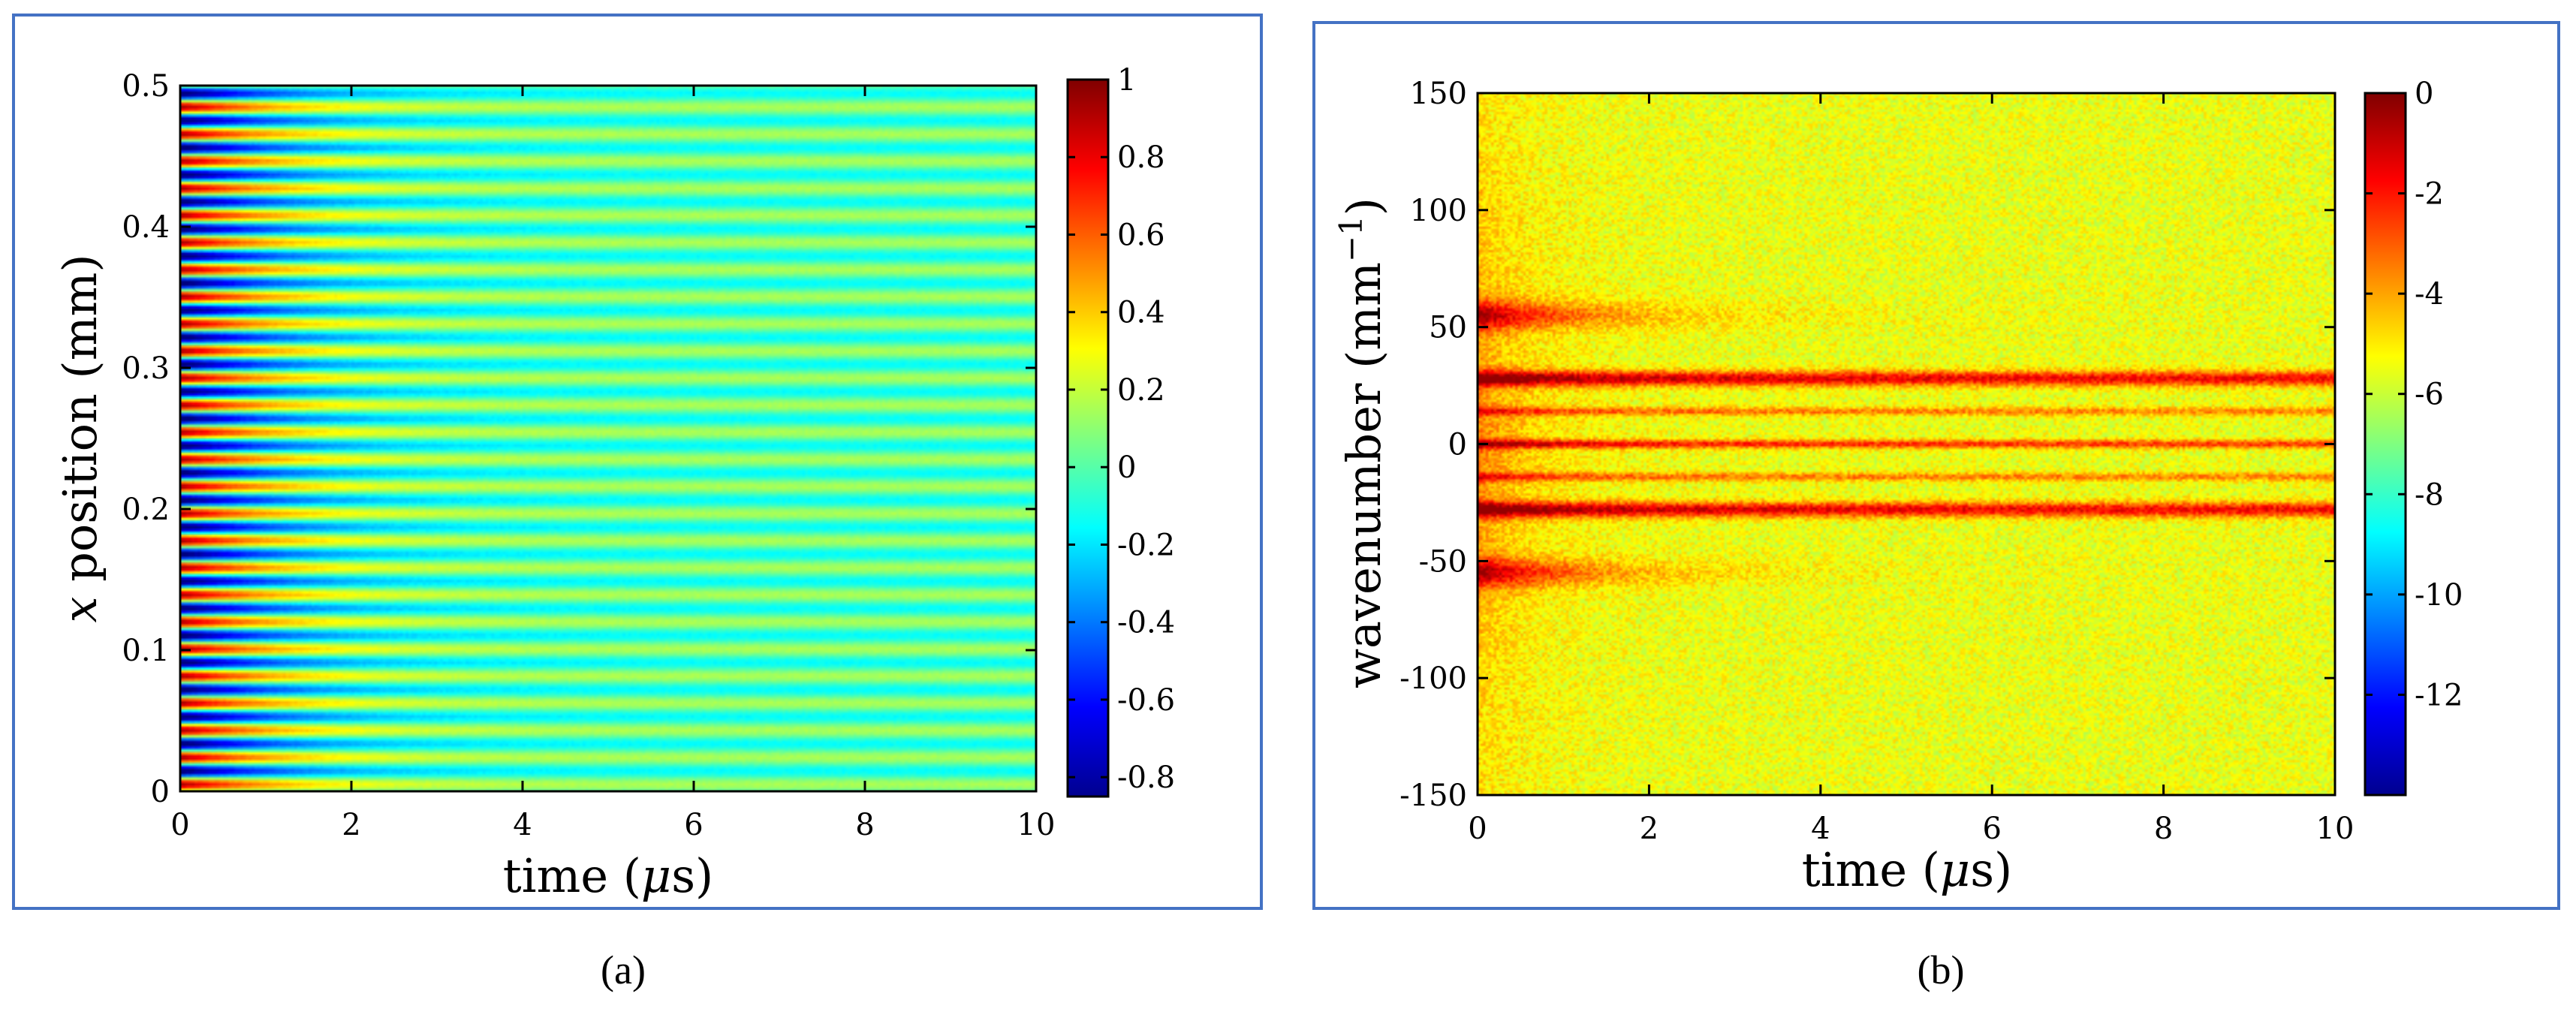 Image resolution: width=2576 pixels, height=1012 pixels. I want to click on a-colorbar-tick-label: -0.2, so click(1146, 545).